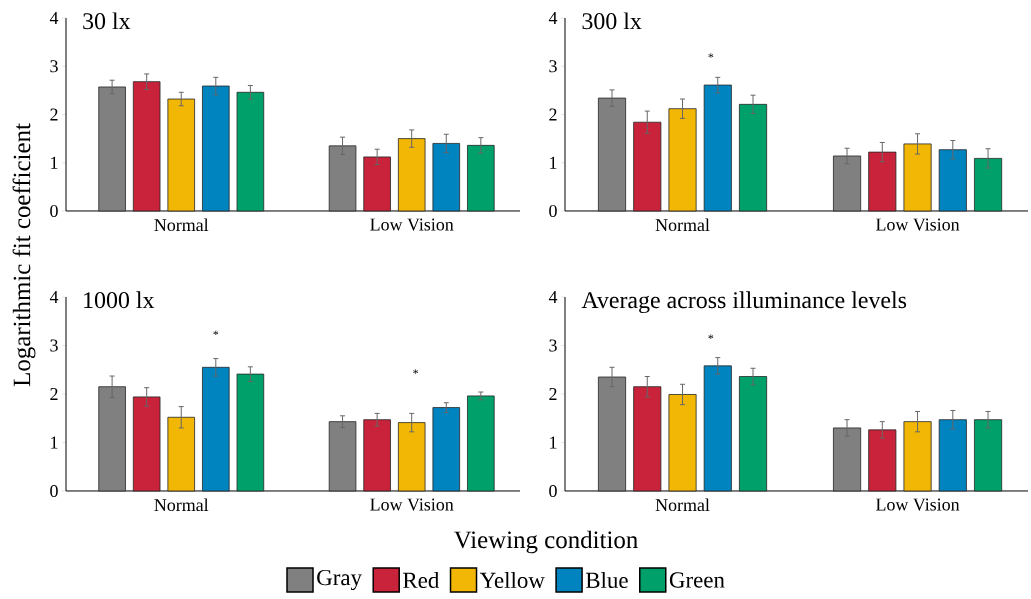 This screenshot has width=1031, height=599. Describe the element at coordinates (512, 580) in the screenshot. I see `legend-label: Yellow` at that location.